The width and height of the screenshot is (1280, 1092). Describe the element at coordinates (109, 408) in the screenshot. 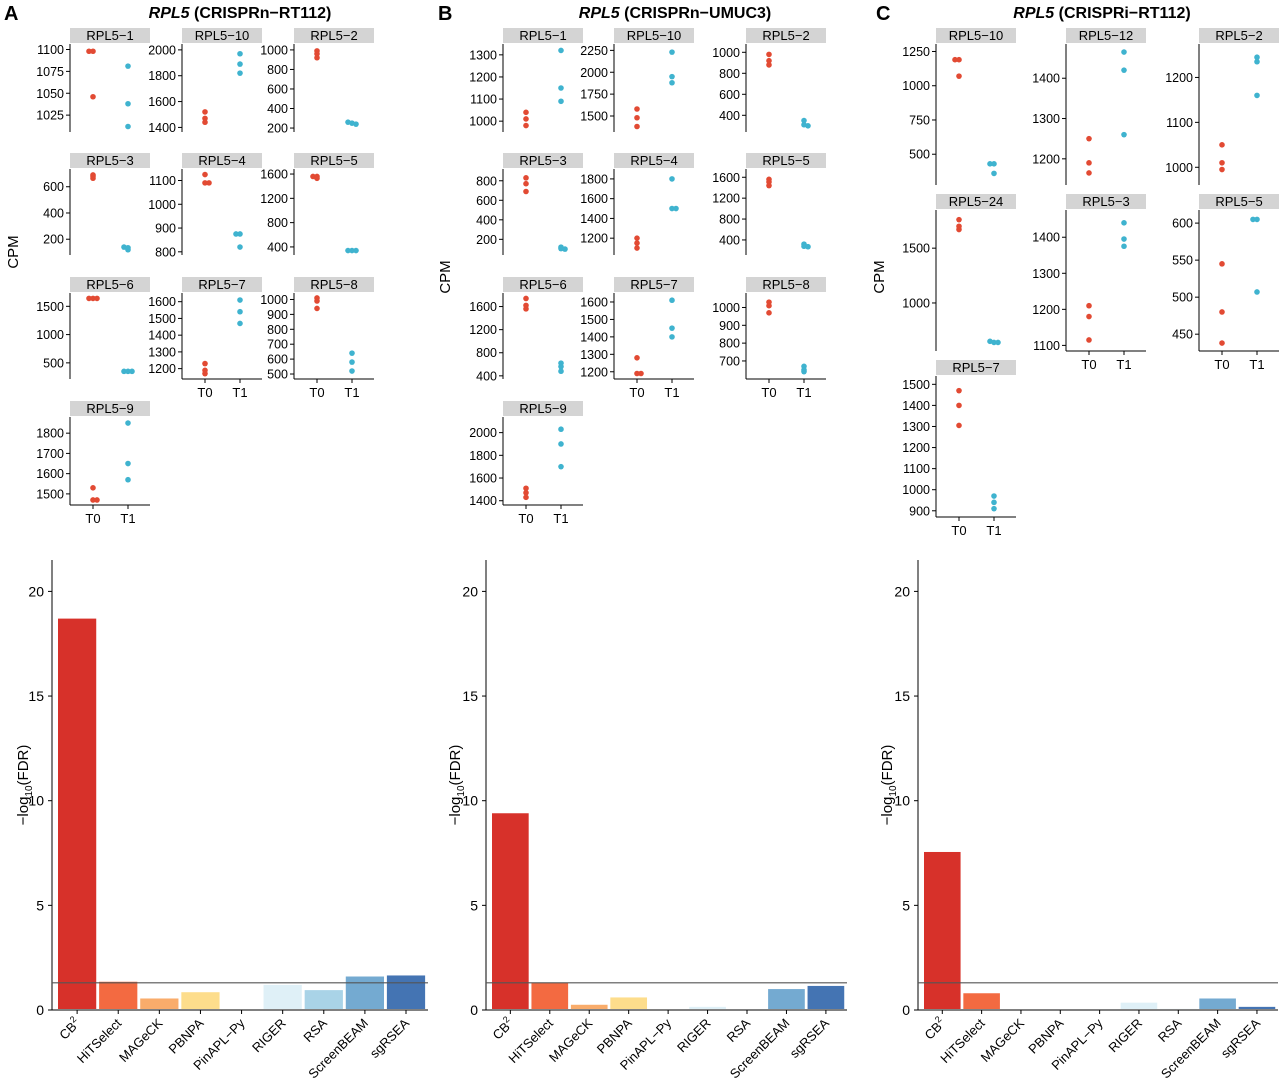

I see `facet-label: RPL5−9` at that location.